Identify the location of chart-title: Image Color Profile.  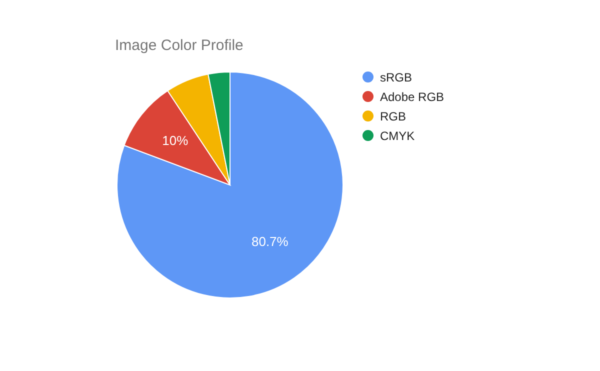
(179, 45).